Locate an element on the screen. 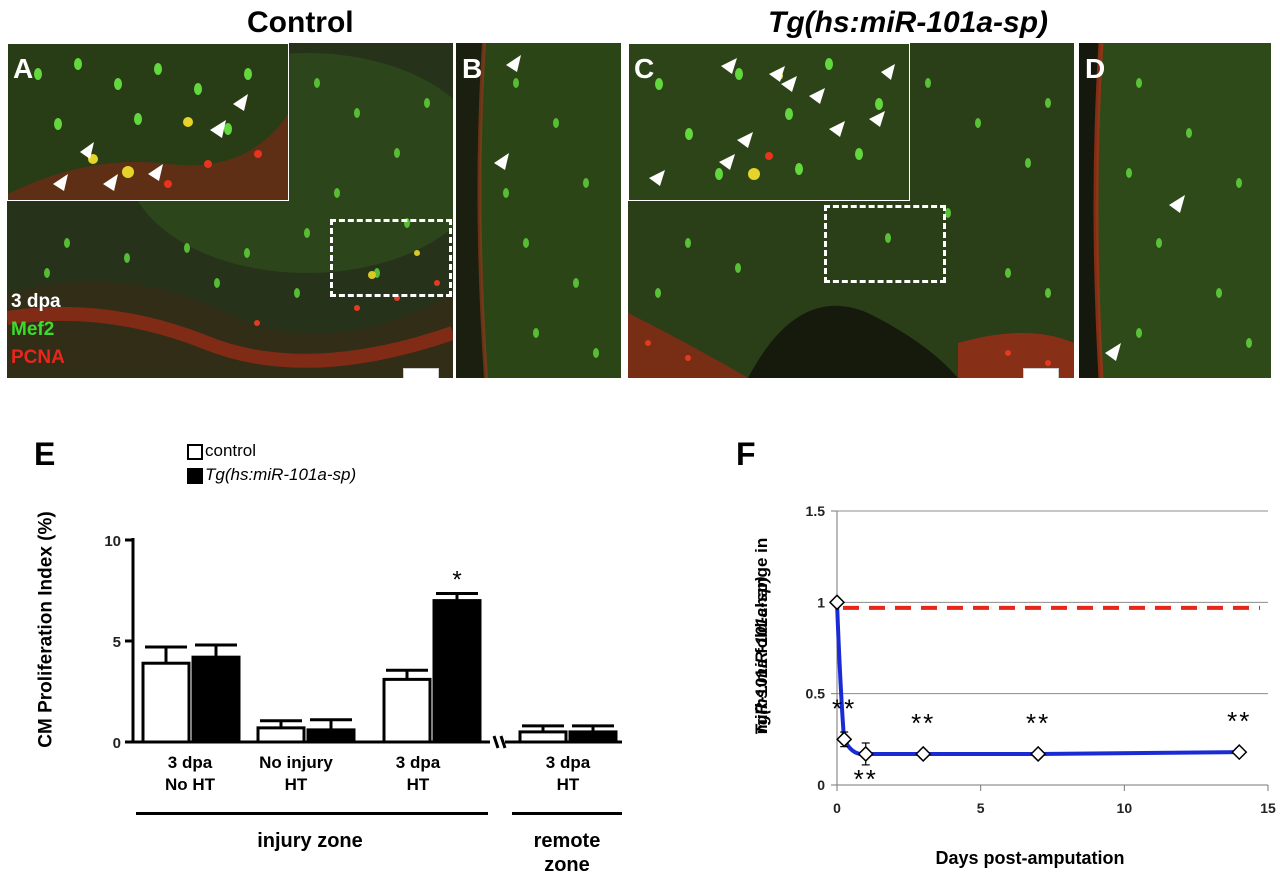 Image resolution: width=1280 pixels, height=887 pixels. legend-item-control: control is located at coordinates (297, 452).